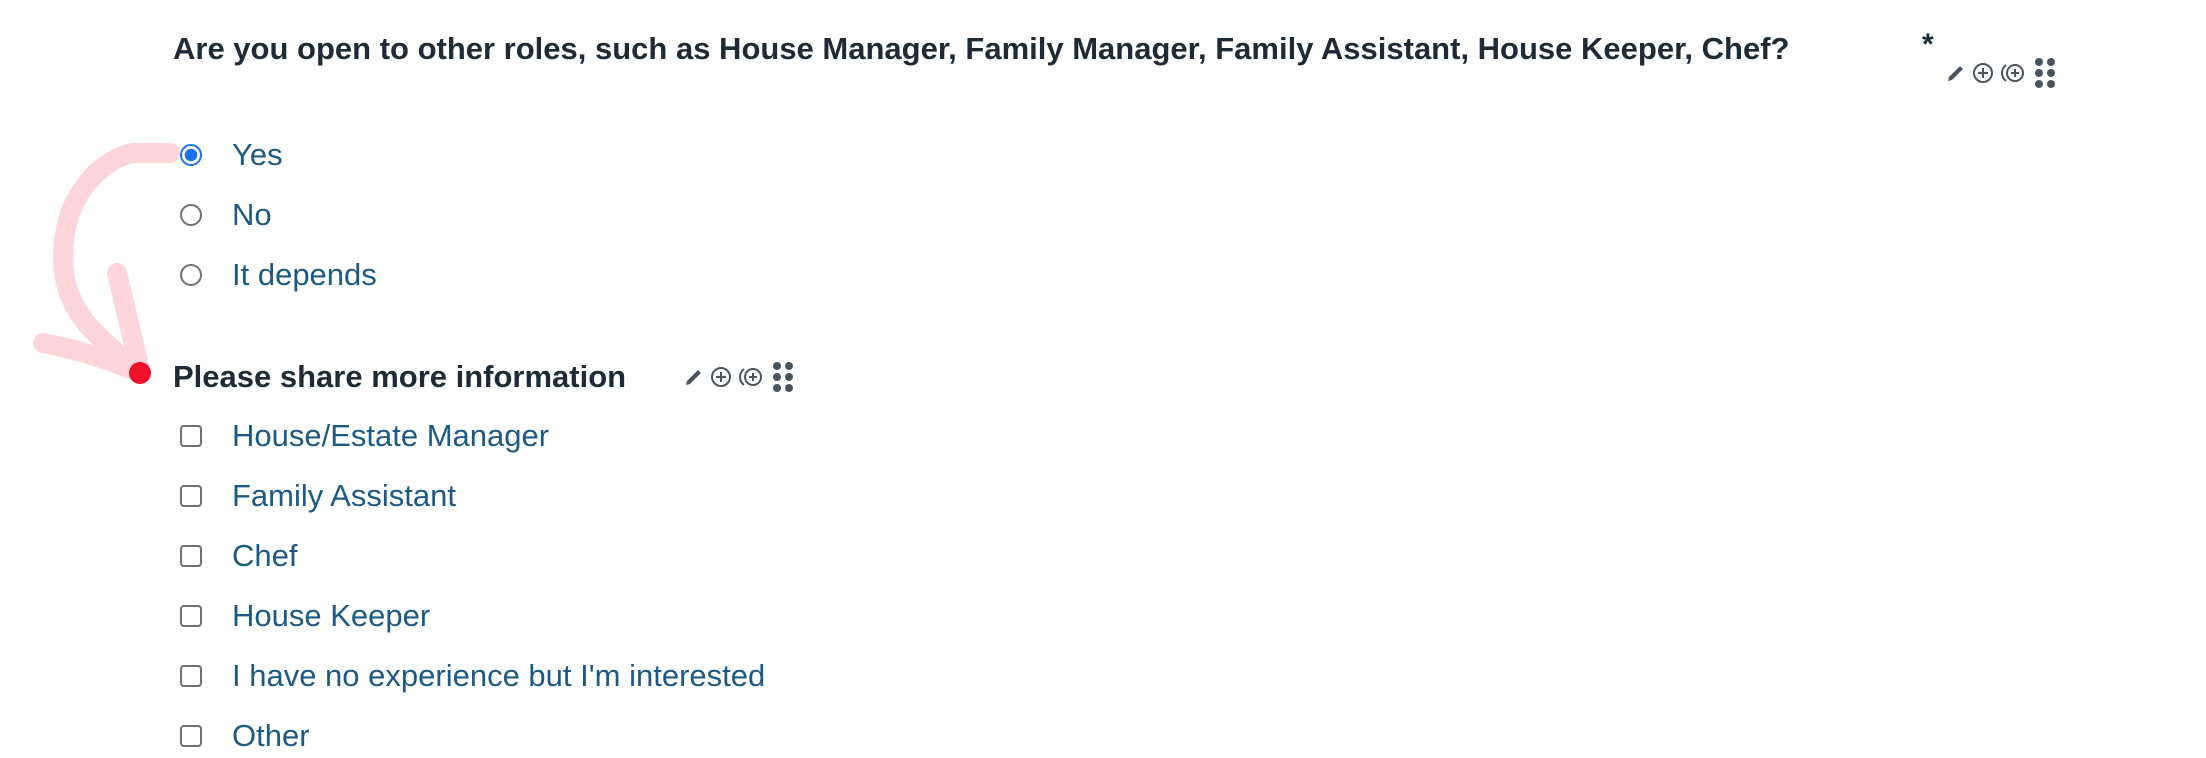  What do you see at coordinates (257, 154) in the screenshot?
I see `option-label: Yes` at bounding box center [257, 154].